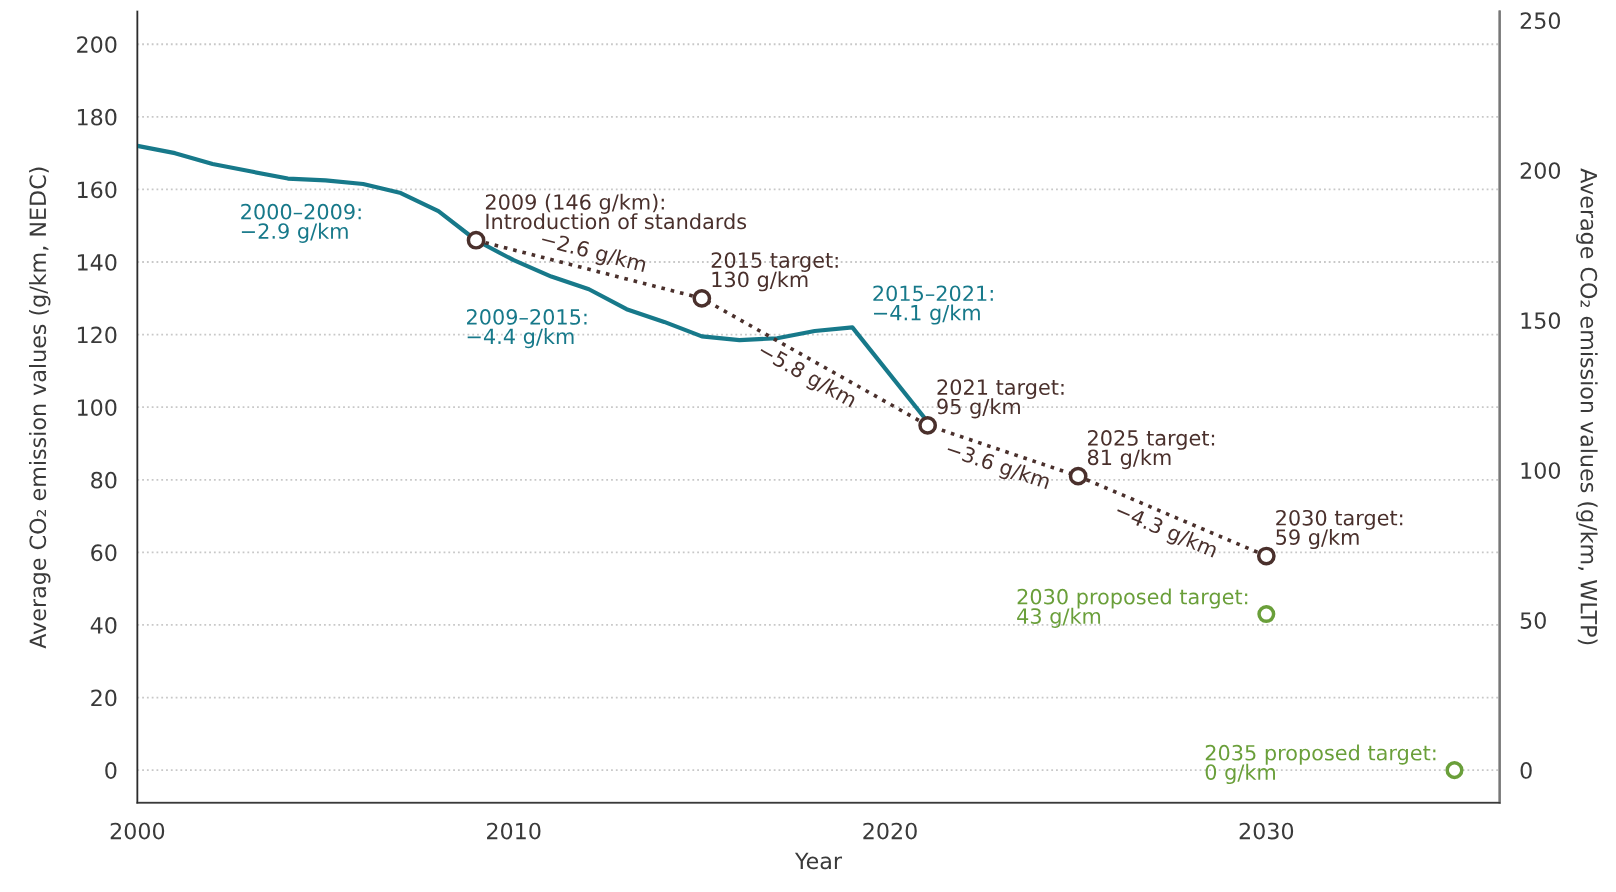 Image resolution: width=1616 pixels, height=892 pixels. What do you see at coordinates (39, 408) in the screenshot?
I see `y-axis-title: Average CO₂ emission values (g/km, NEDC)` at bounding box center [39, 408].